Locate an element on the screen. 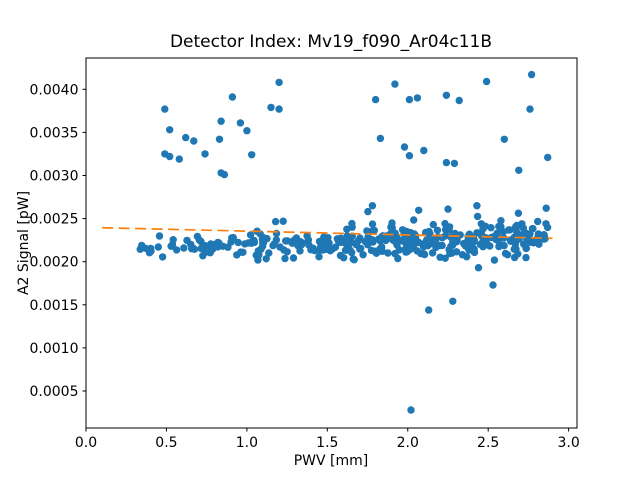 The image size is (640, 480). x-tick-label: 1.0 is located at coordinates (247, 443).